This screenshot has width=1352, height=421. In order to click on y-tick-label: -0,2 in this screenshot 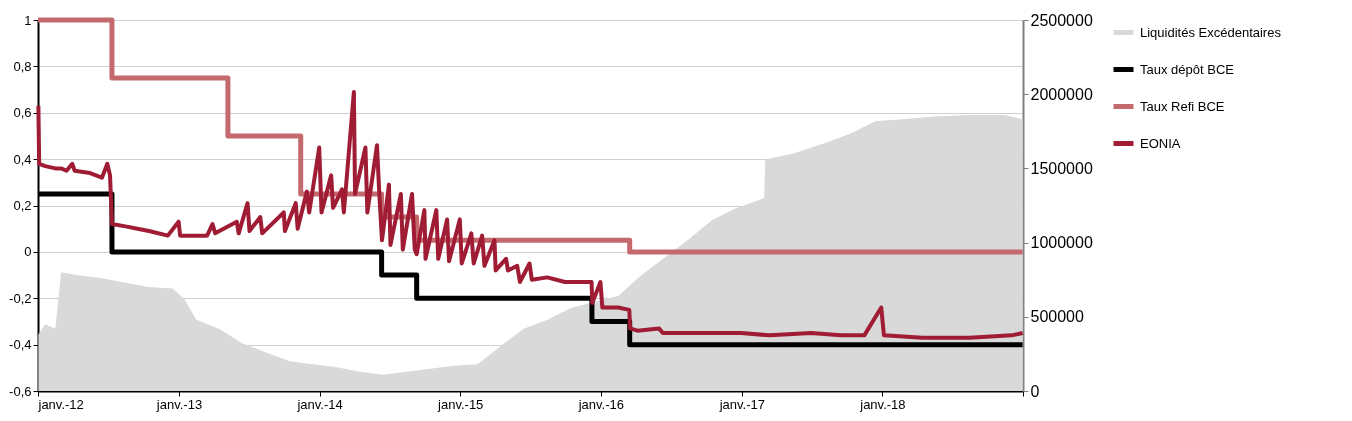, I will do `click(20, 298)`.